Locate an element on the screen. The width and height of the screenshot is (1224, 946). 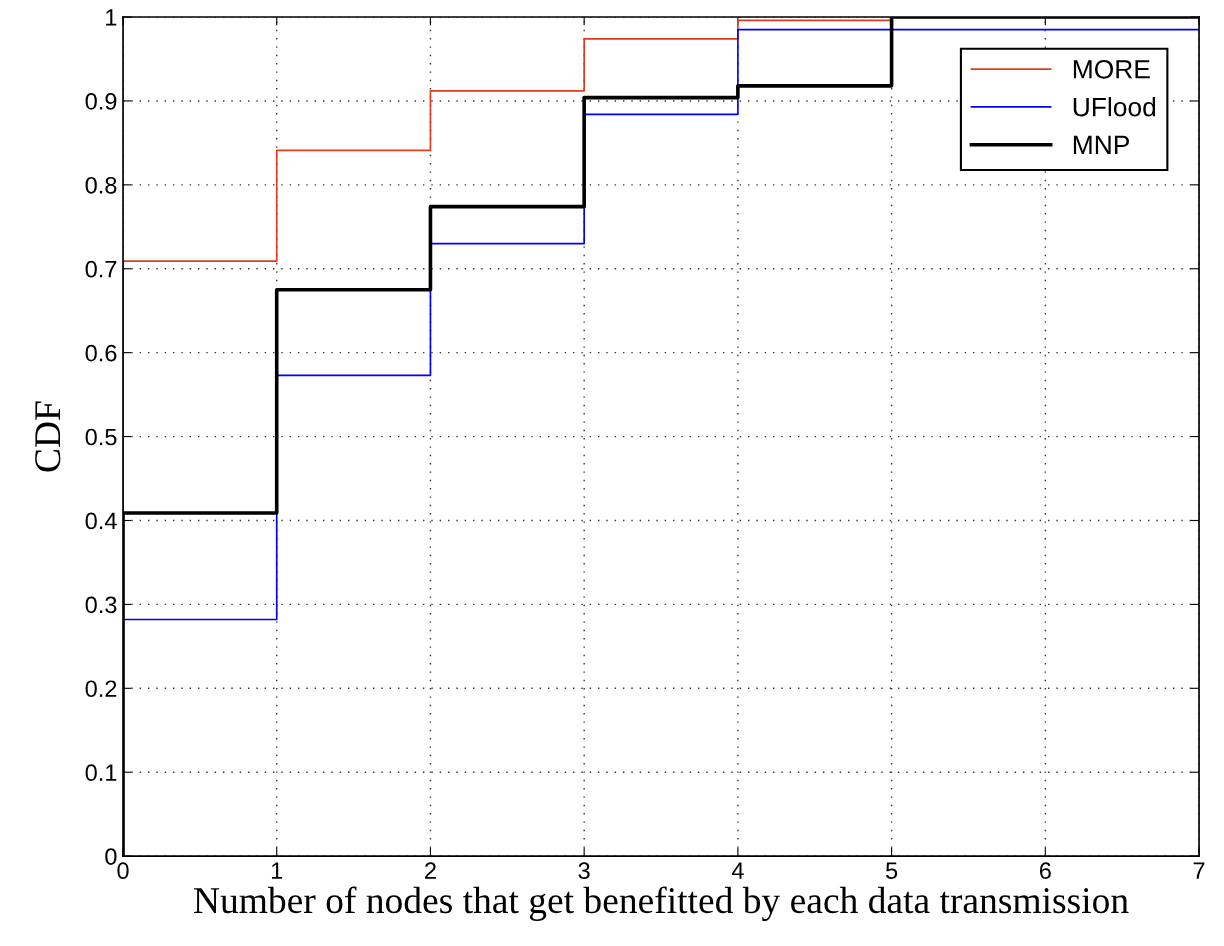
x-tick-label: 4 is located at coordinates (737, 870).